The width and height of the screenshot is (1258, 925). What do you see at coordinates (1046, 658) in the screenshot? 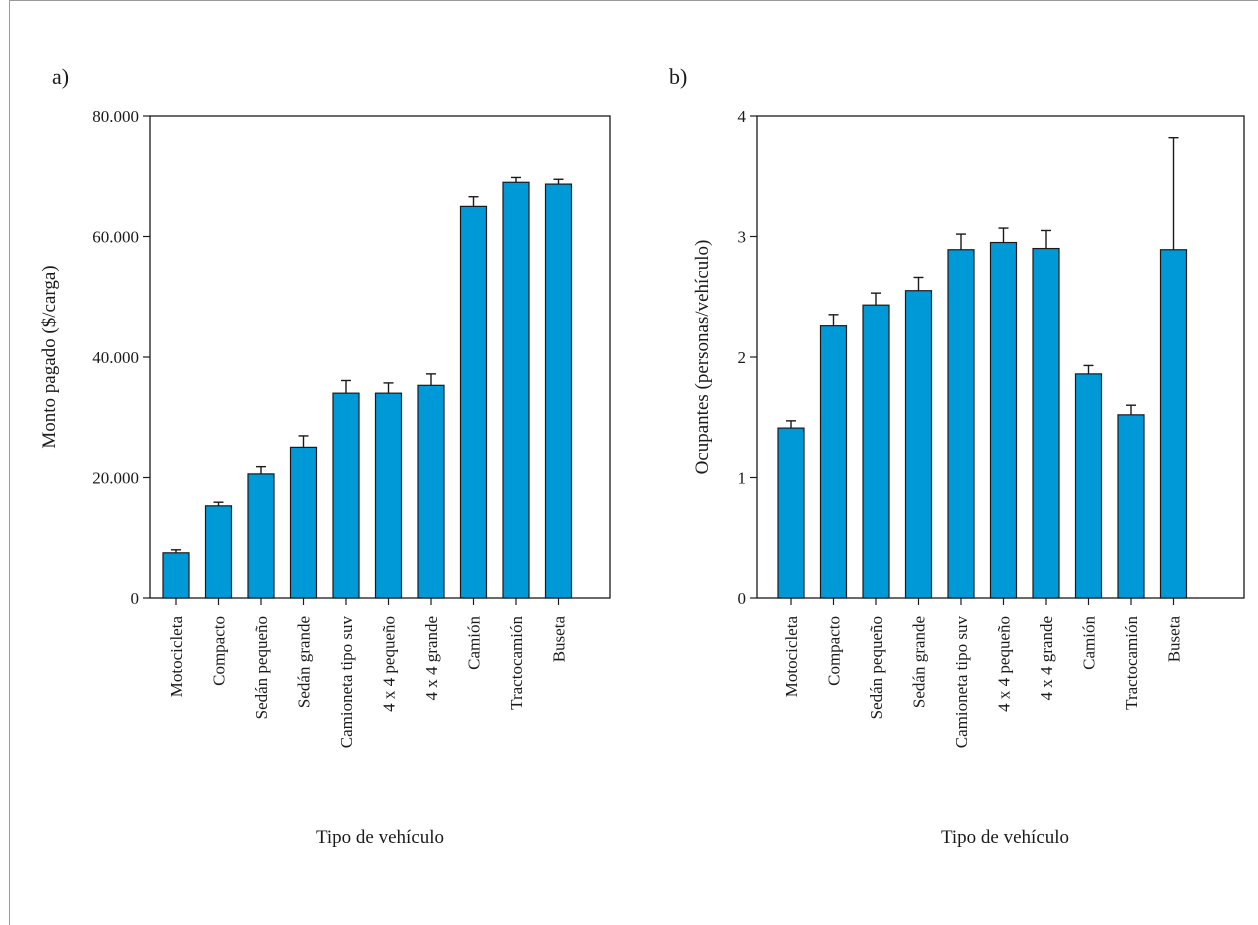
I see `category-label-b-6: 4 x 4 grande` at bounding box center [1046, 658].